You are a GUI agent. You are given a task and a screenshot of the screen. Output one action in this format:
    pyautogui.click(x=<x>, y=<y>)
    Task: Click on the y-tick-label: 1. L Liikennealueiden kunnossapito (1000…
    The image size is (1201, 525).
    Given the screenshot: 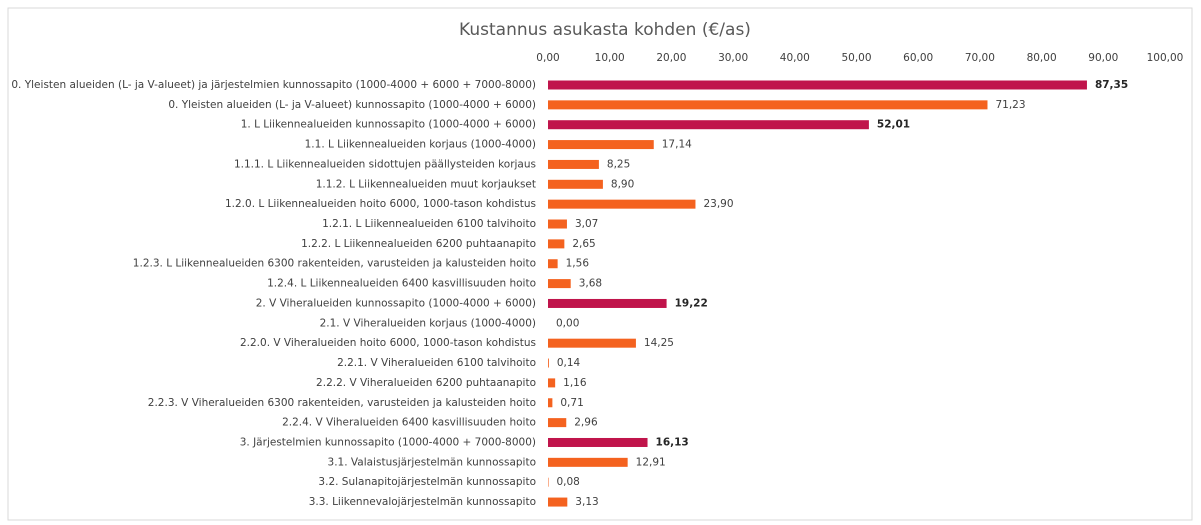 What is the action you would take?
    pyautogui.click(x=388, y=125)
    